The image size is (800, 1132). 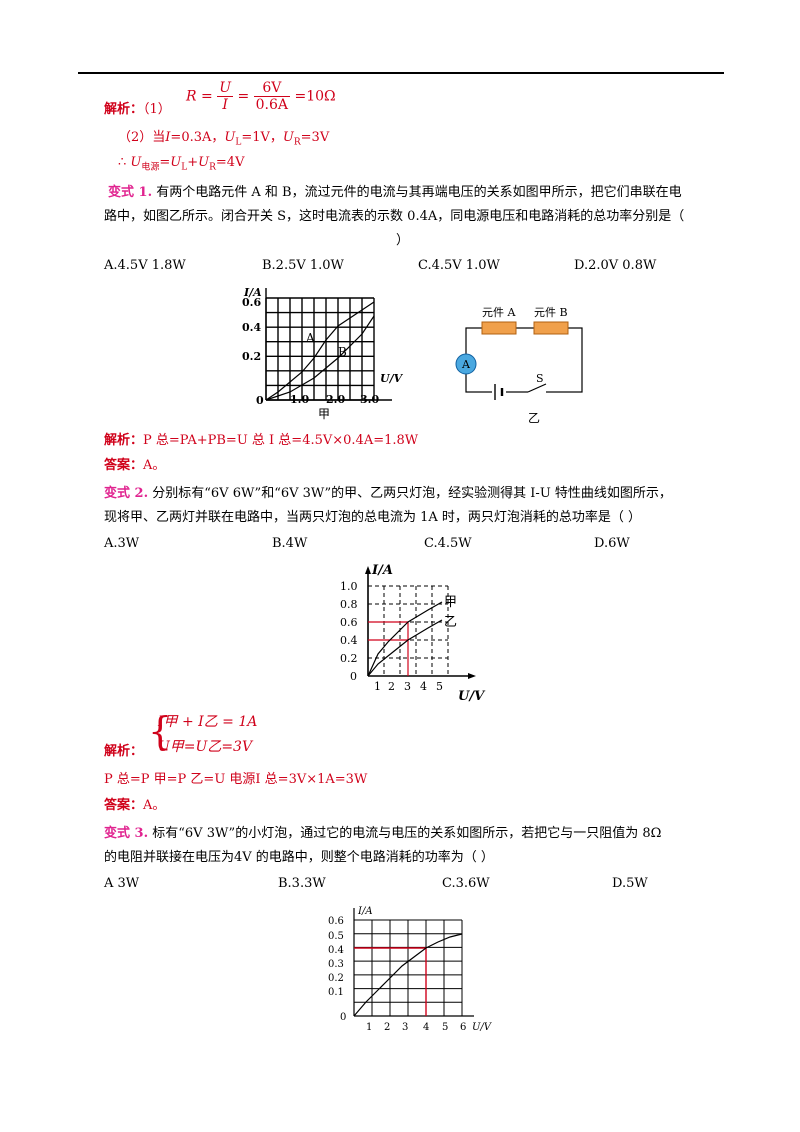 What do you see at coordinates (499, 312) in the screenshot?
I see `element-a-label: 元件 A` at bounding box center [499, 312].